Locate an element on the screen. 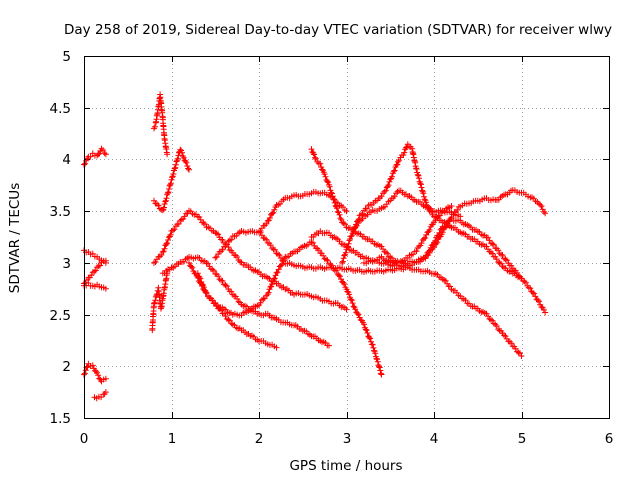 The height and width of the screenshot is (480, 640). x-tick-label: 4 is located at coordinates (434, 439).